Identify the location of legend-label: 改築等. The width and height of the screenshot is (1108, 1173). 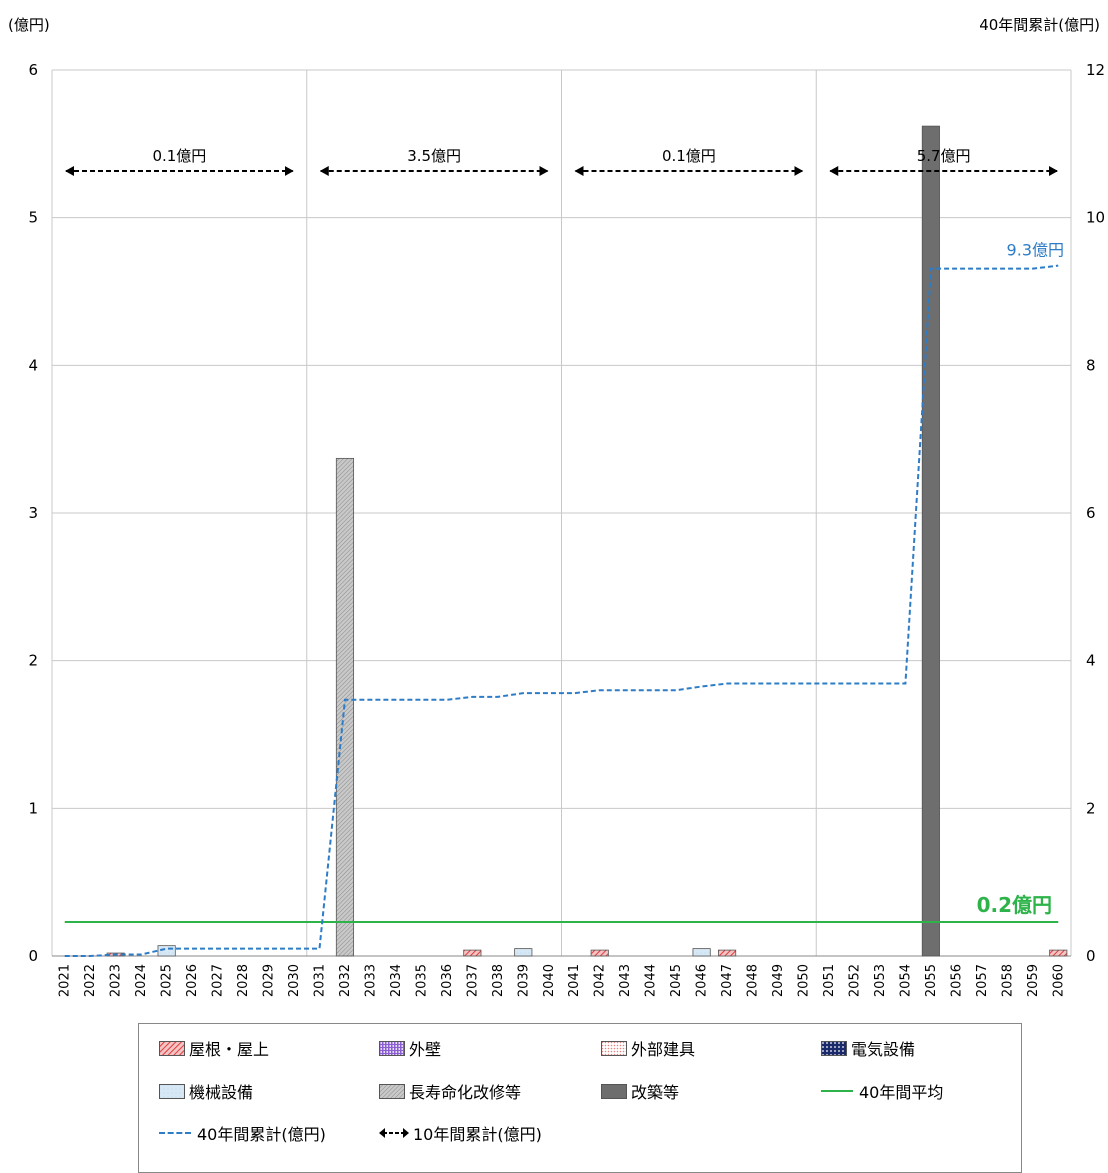
(655, 1092).